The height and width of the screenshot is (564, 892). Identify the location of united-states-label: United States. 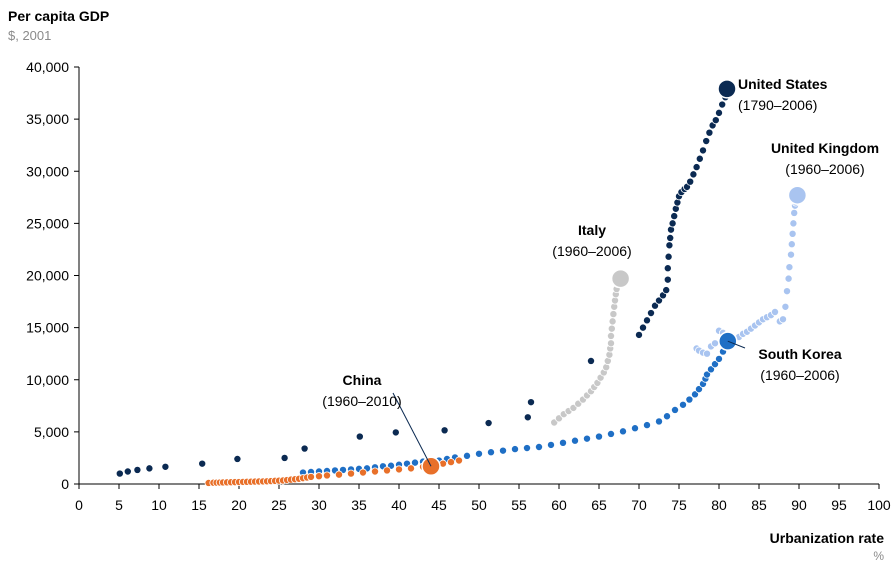
(783, 84).